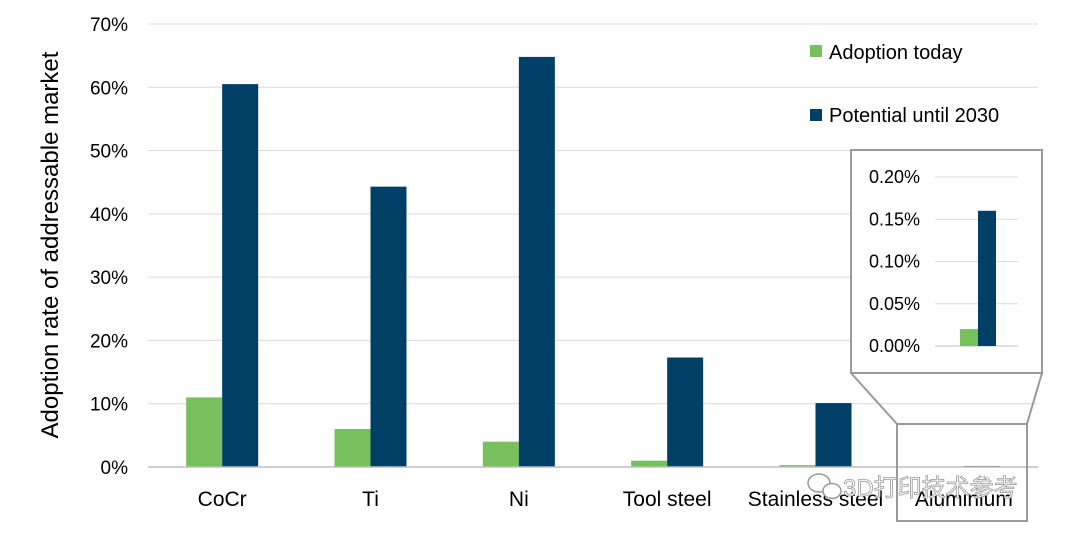 The width and height of the screenshot is (1080, 535). What do you see at coordinates (519, 499) in the screenshot?
I see `category-label: Ni` at bounding box center [519, 499].